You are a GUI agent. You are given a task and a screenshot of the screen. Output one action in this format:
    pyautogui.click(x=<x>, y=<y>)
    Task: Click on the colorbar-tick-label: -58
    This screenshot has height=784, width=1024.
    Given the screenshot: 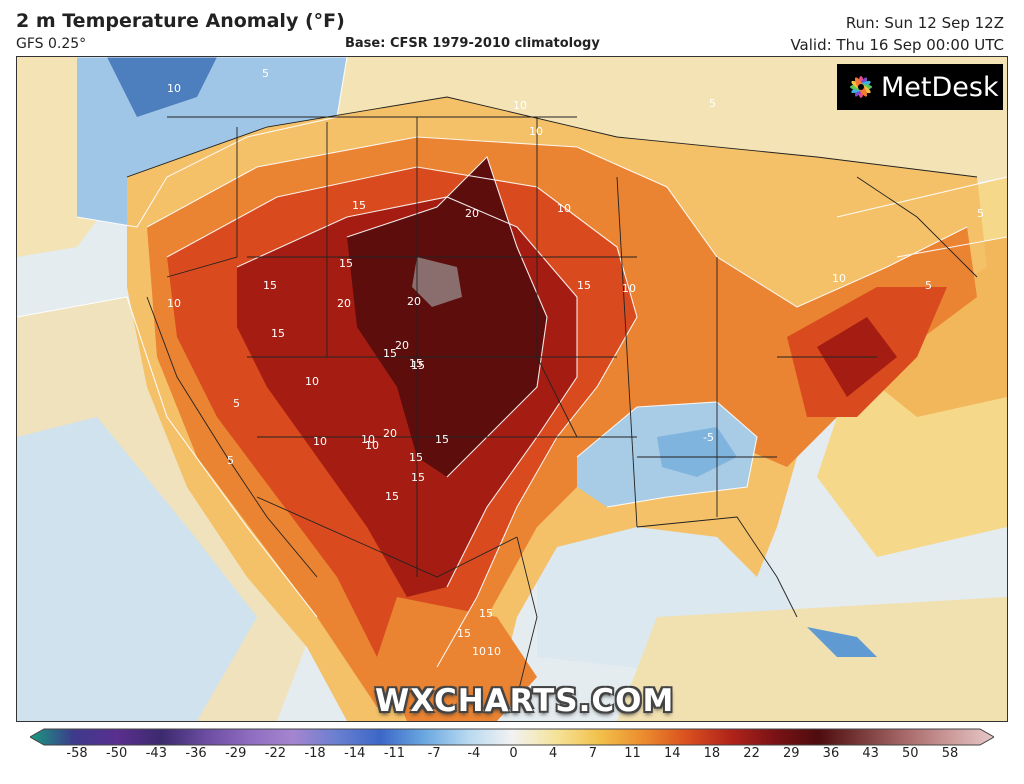 What is the action you would take?
    pyautogui.click(x=77, y=753)
    